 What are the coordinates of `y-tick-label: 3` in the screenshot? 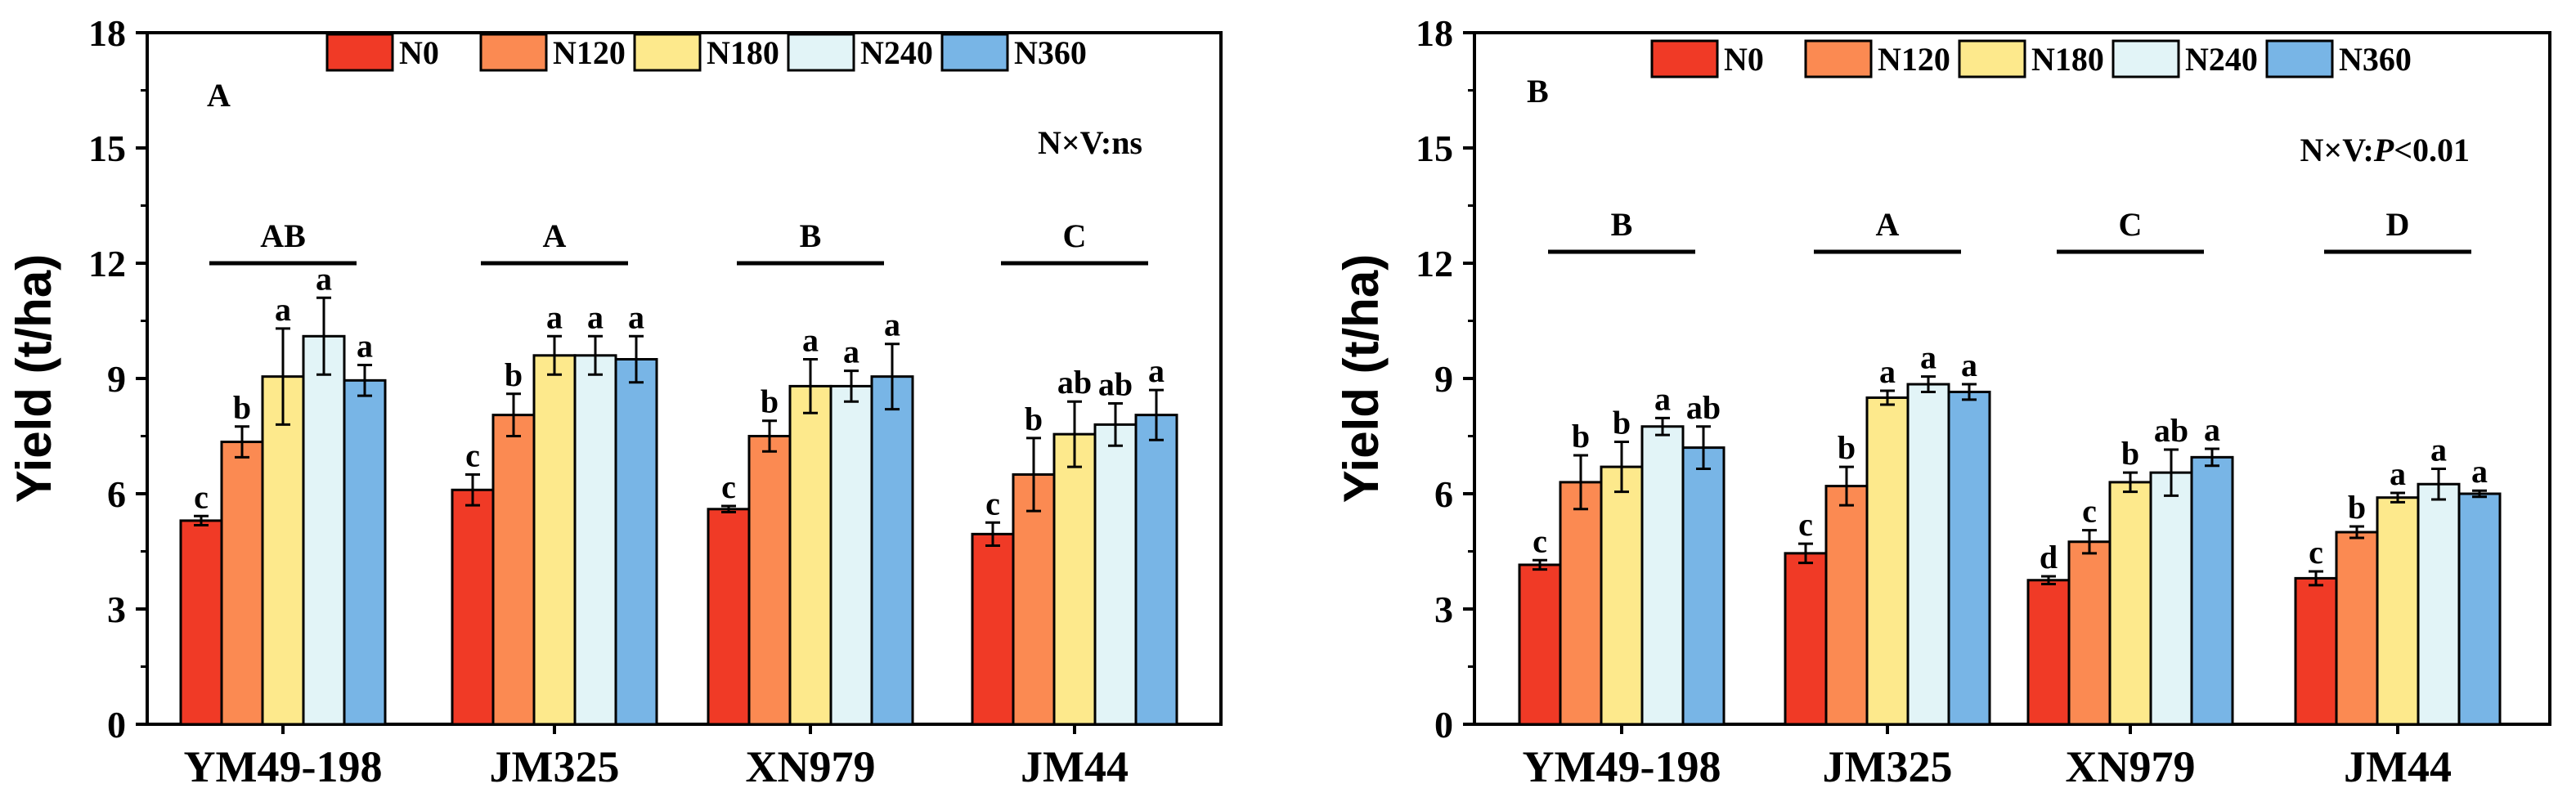 It's located at (1443, 609).